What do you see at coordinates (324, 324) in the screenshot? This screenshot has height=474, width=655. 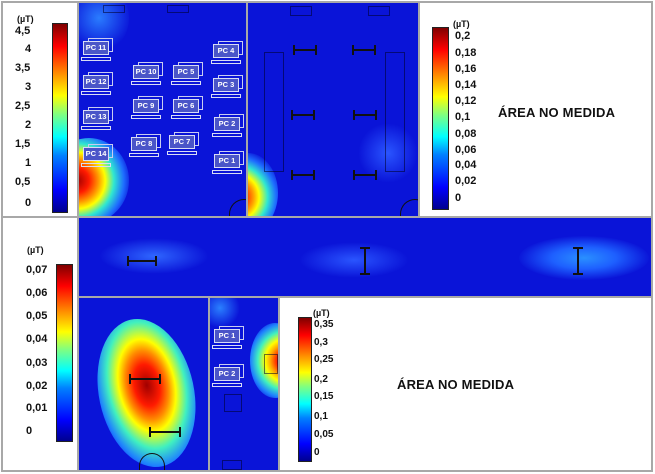 I see `colorbar-tick: 0,35` at bounding box center [324, 324].